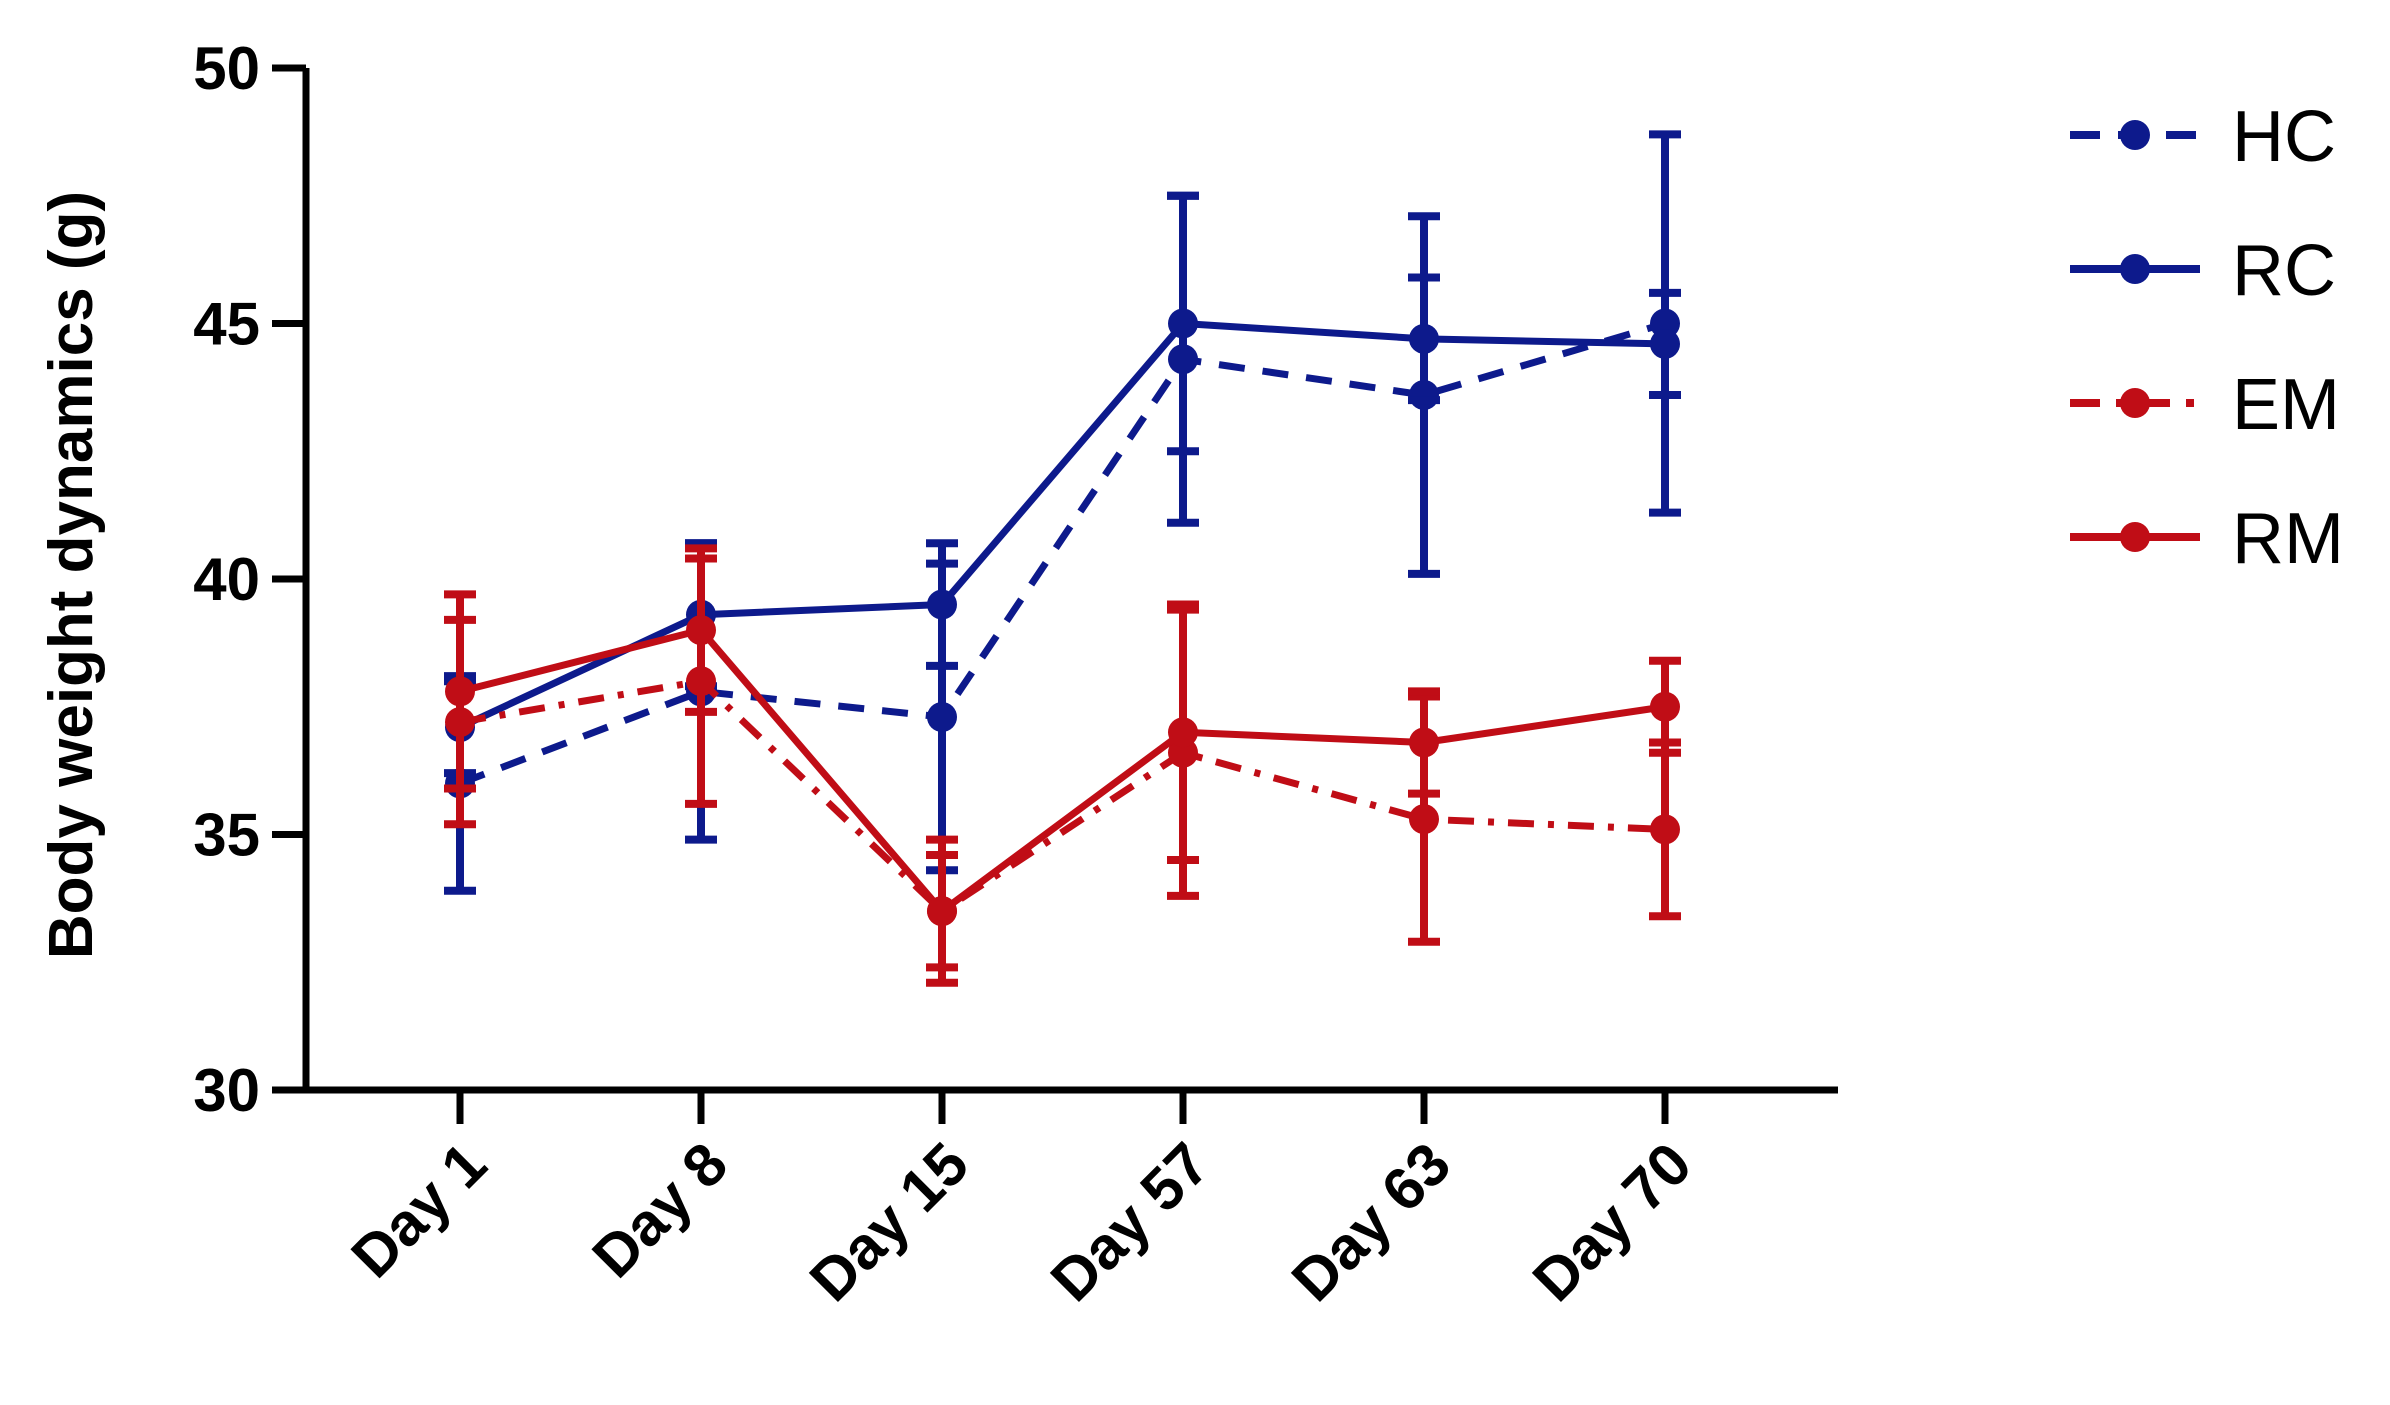 This screenshot has width=2390, height=1405. I want to click on y-tick-label: 50, so click(226, 68).